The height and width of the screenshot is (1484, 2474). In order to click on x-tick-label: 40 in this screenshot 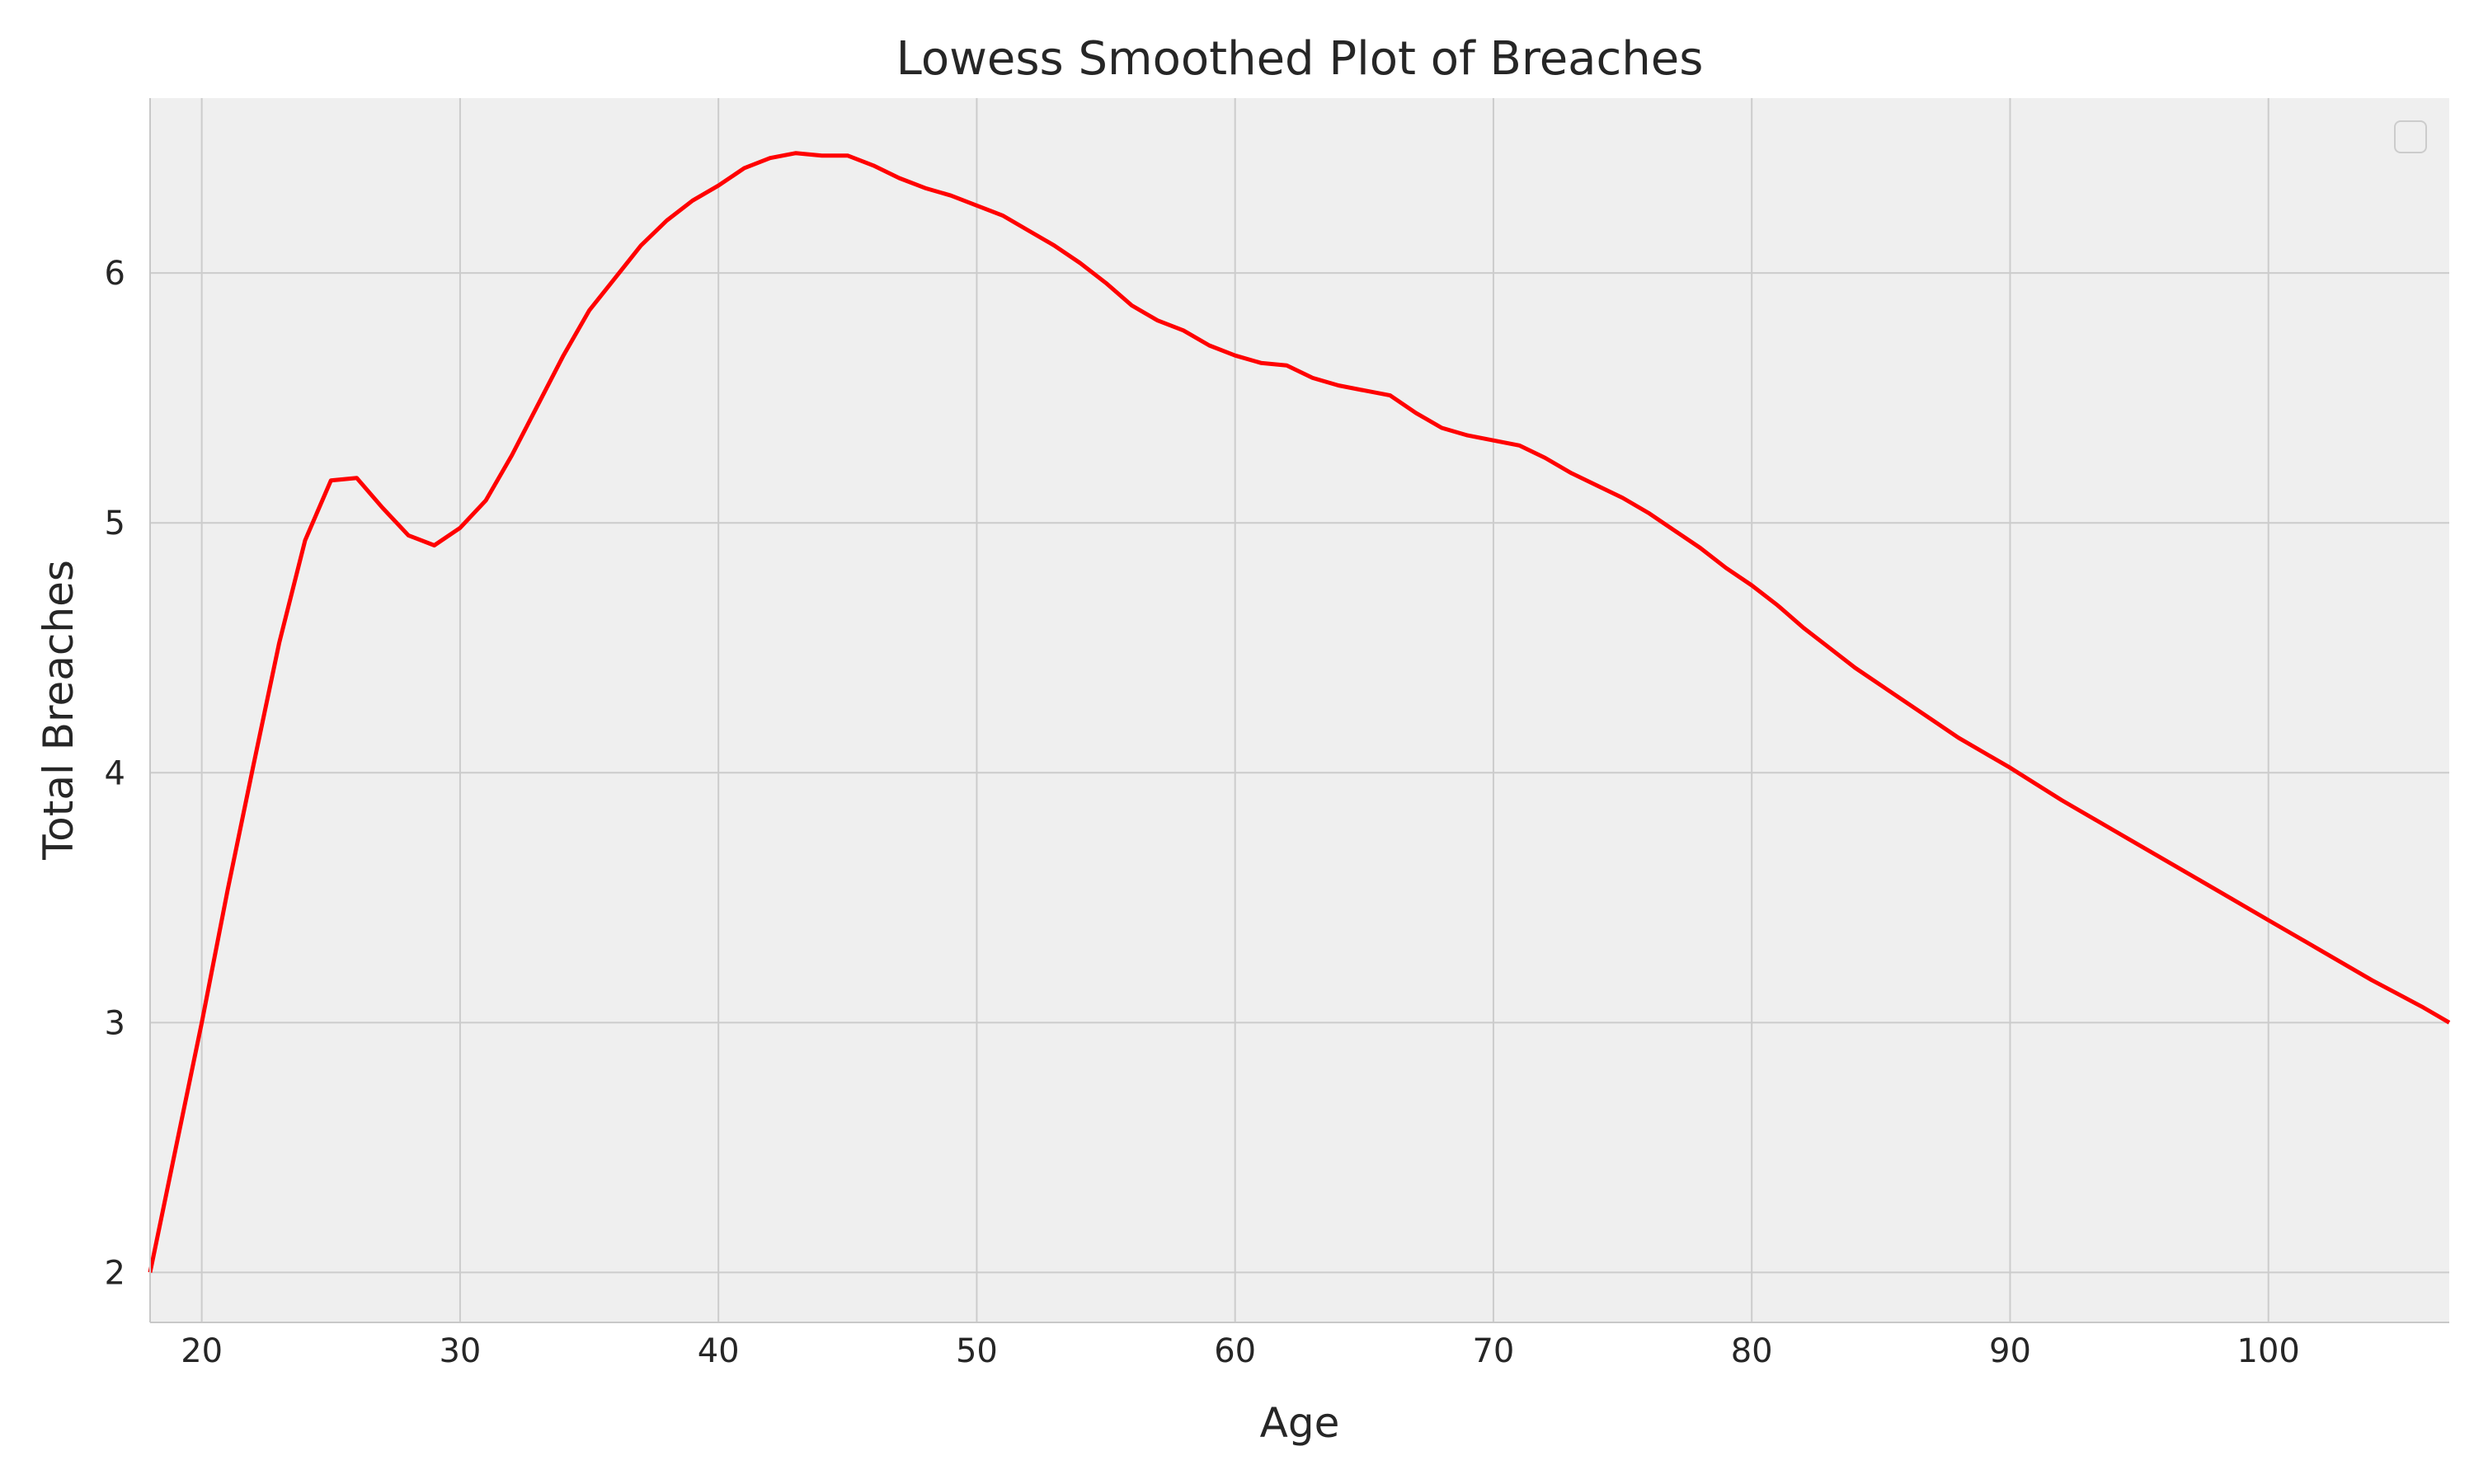, I will do `click(719, 1351)`.